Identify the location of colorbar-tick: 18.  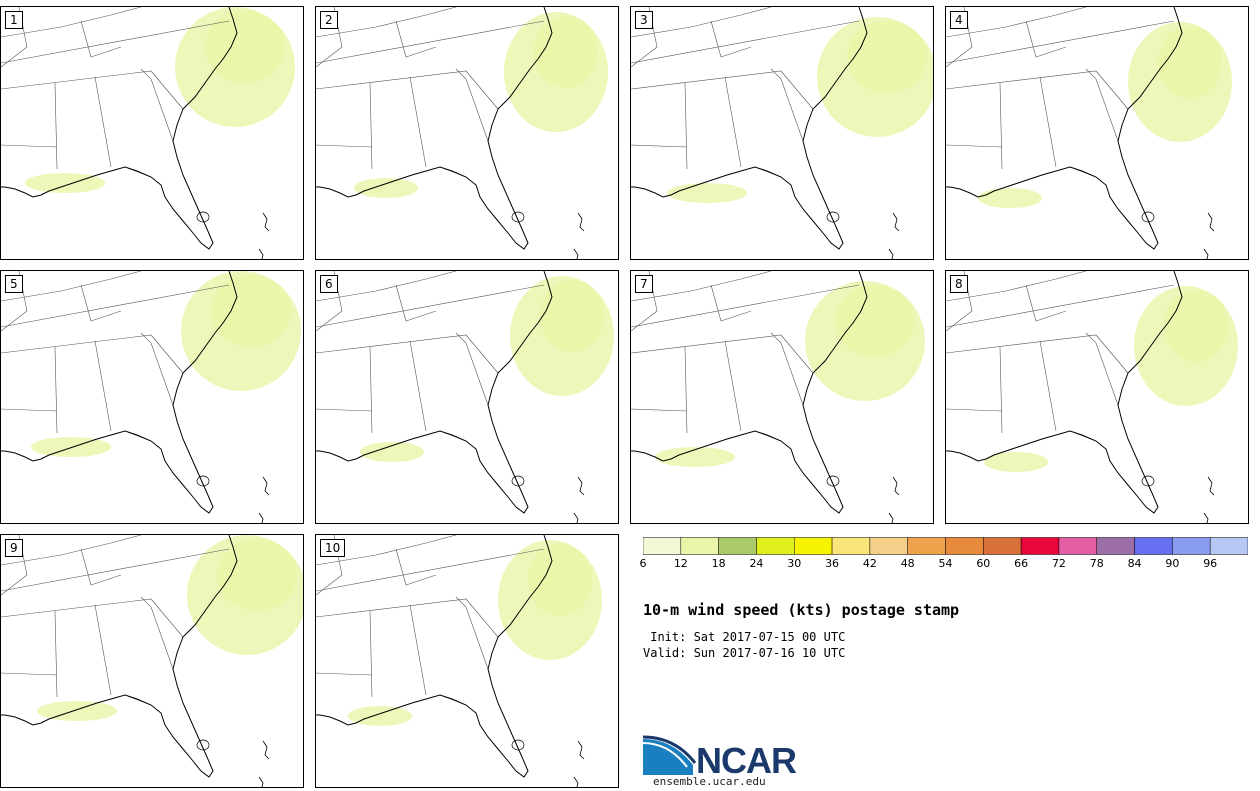
(718, 563).